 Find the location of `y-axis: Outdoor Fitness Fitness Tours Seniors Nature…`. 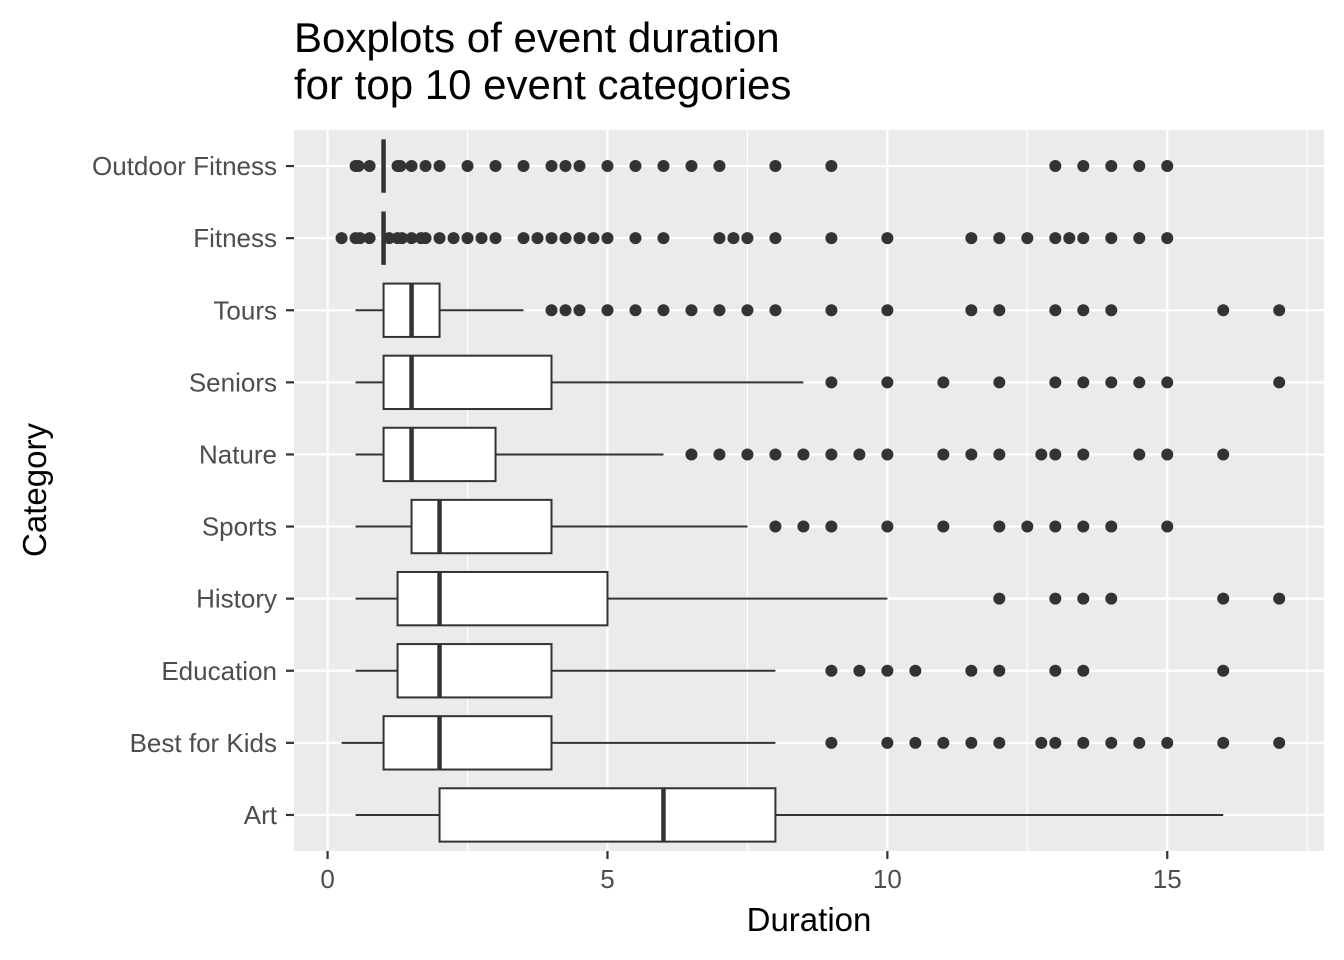

y-axis: Outdoor Fitness Fitness Tours Seniors Nature… is located at coordinates (193, 490).